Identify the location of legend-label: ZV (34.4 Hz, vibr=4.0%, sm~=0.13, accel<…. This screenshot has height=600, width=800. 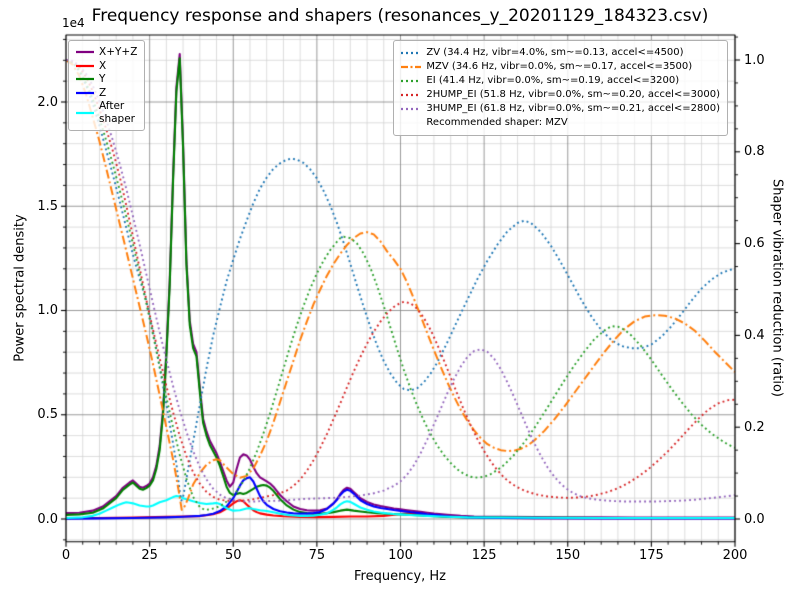
(555, 52).